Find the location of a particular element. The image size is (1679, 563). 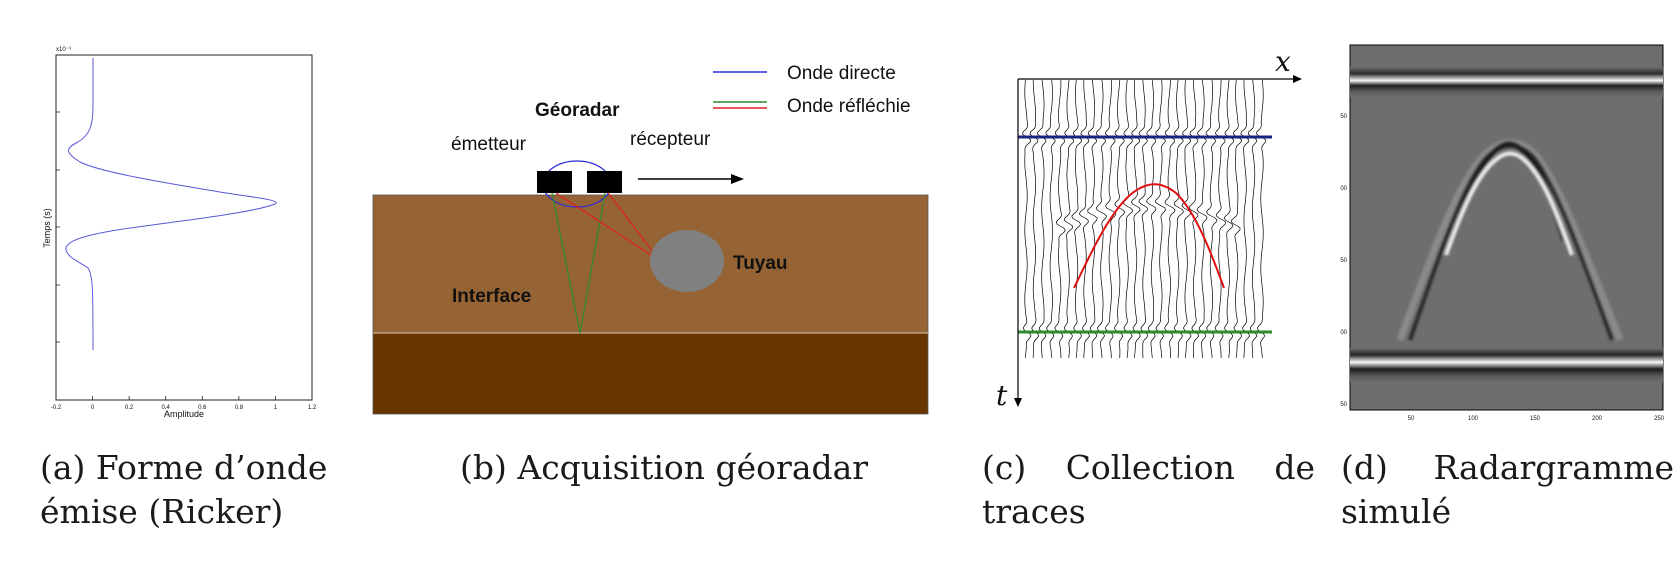

caption-d-line2: simulé is located at coordinates (1396, 511).